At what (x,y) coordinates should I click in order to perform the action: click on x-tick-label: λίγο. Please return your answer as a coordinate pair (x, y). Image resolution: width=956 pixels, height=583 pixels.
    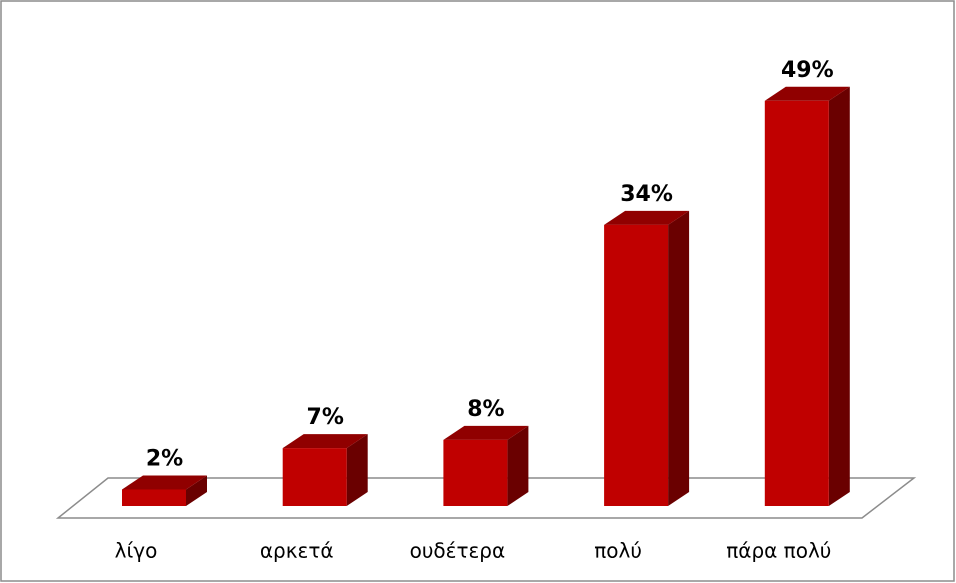
    Looking at the image, I should click on (136, 551).